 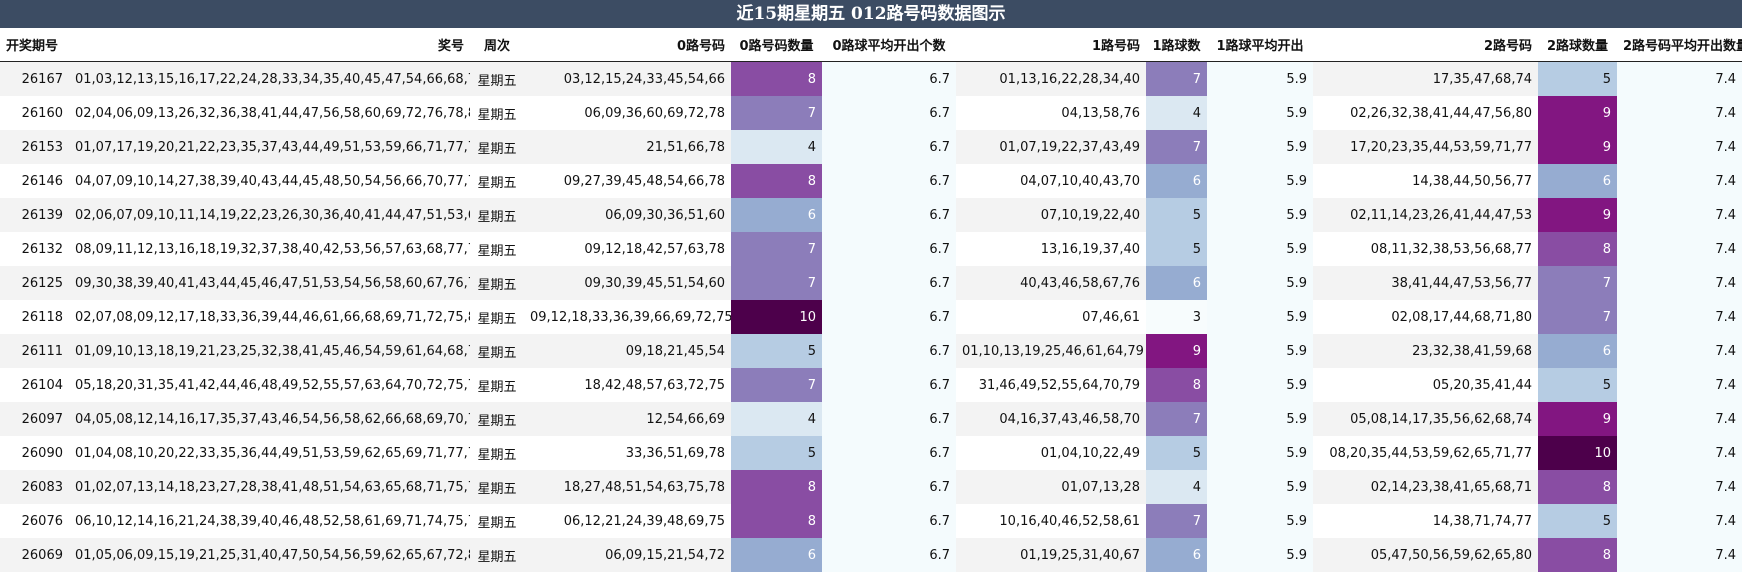 What do you see at coordinates (34, 181) in the screenshot?
I see `cell-issue: 26146` at bounding box center [34, 181].